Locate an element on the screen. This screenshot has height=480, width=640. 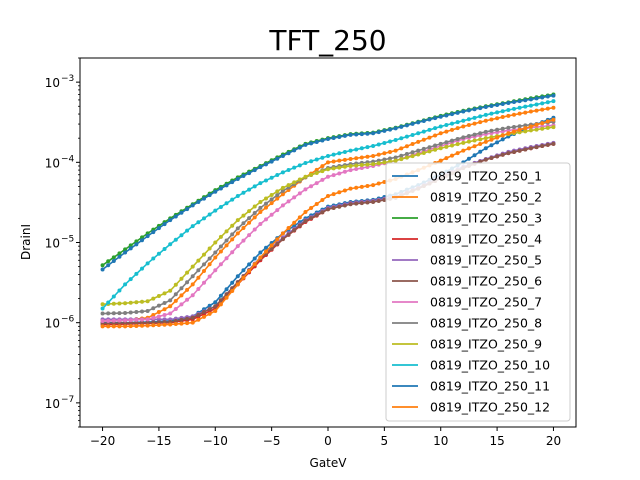
legend-label: 0819_ITZO_250_12 is located at coordinates (490, 407).